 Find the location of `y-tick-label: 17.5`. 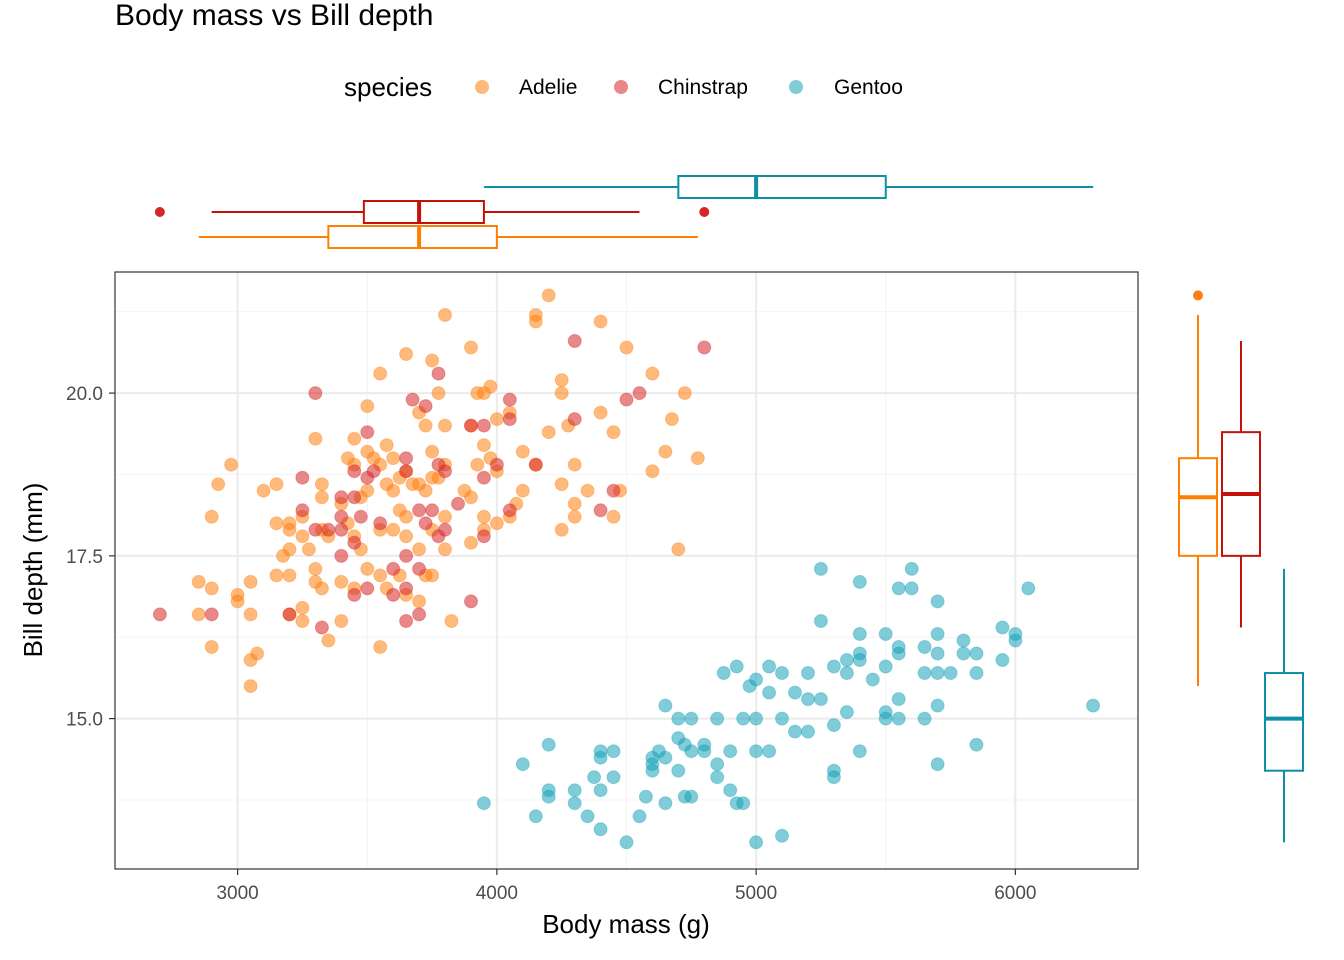

y-tick-label: 17.5 is located at coordinates (84, 557).